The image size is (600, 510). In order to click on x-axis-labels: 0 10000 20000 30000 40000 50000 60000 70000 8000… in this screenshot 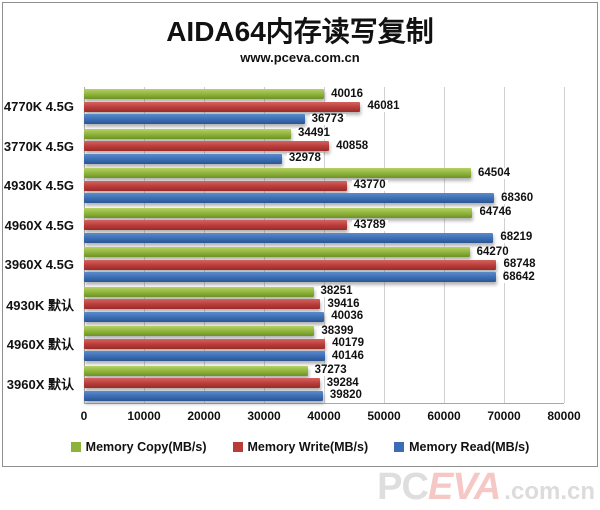, I will do `click(331, 417)`.